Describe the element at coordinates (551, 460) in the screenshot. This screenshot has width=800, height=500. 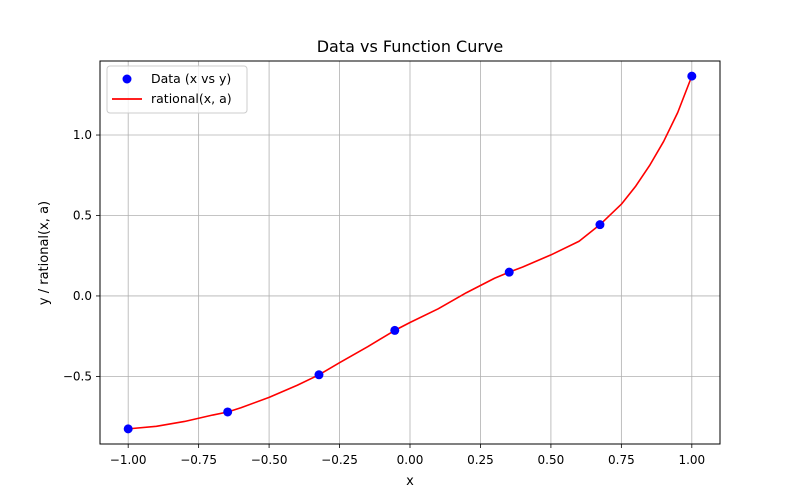
I see `x-tick-label: 0.50` at that location.